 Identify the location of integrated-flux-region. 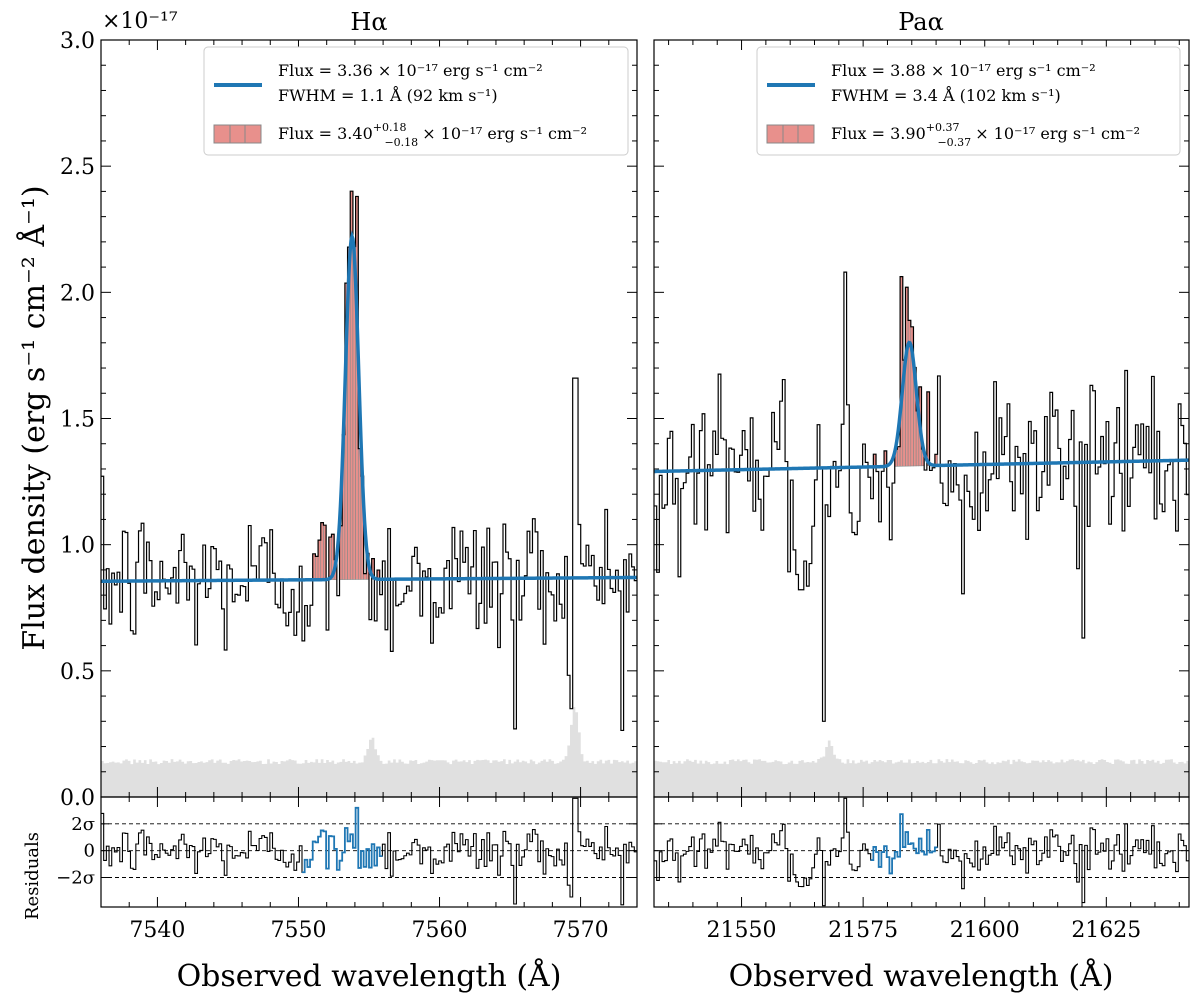
(346, 385).